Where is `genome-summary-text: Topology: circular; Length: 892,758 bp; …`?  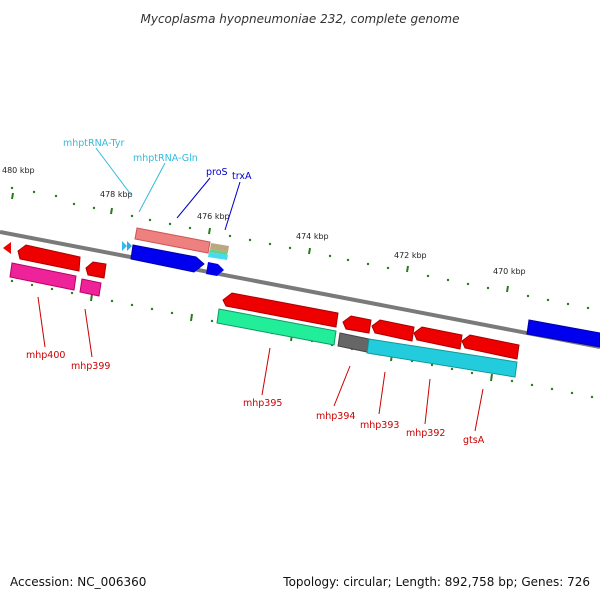
genome-summary-text: Topology: circular; Length: 892,758 bp; … is located at coordinates (436, 582).